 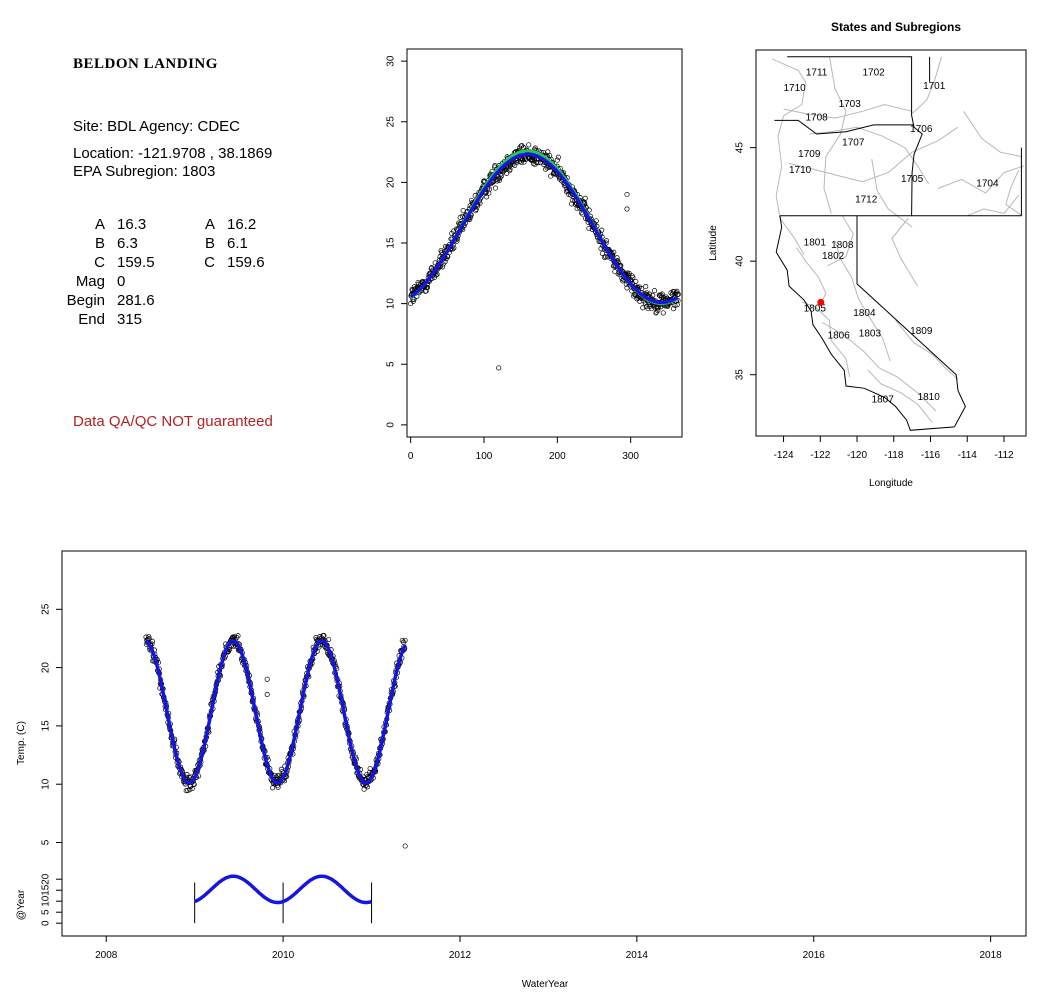 I want to click on region-label: 1810, so click(x=929, y=397).